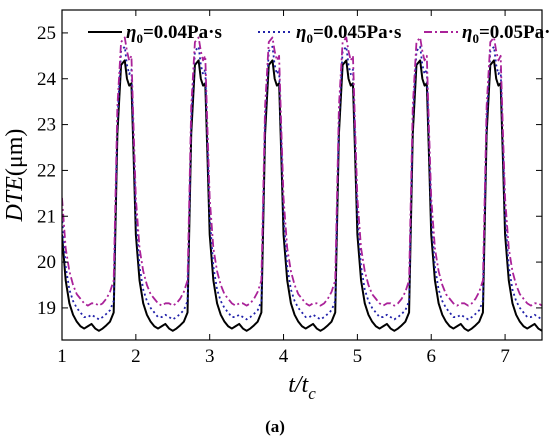 The image size is (550, 444). What do you see at coordinates (431, 356) in the screenshot?
I see `x-tick-label: 6` at bounding box center [431, 356].